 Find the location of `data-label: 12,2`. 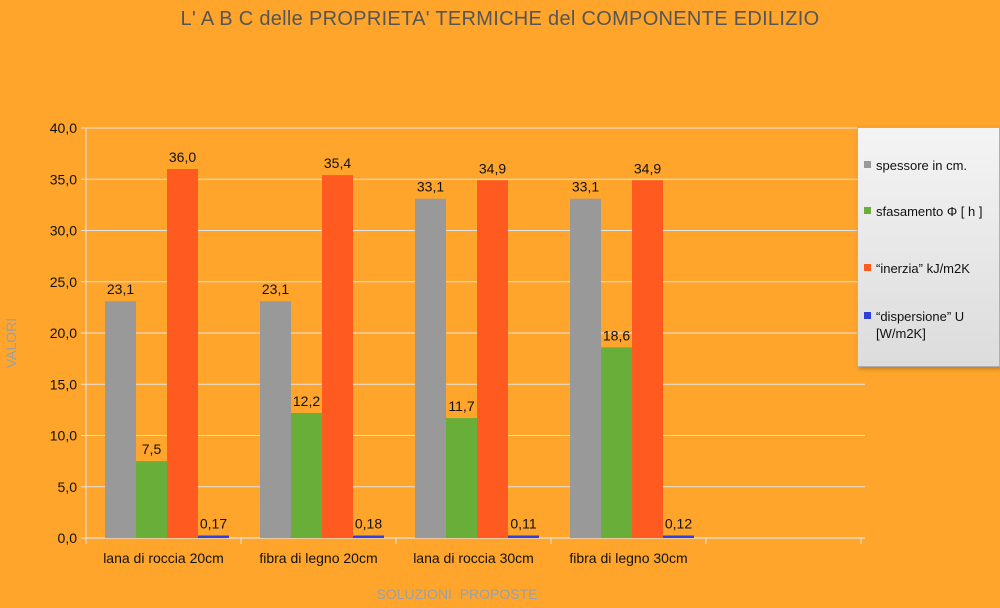

data-label: 12,2 is located at coordinates (306, 401).